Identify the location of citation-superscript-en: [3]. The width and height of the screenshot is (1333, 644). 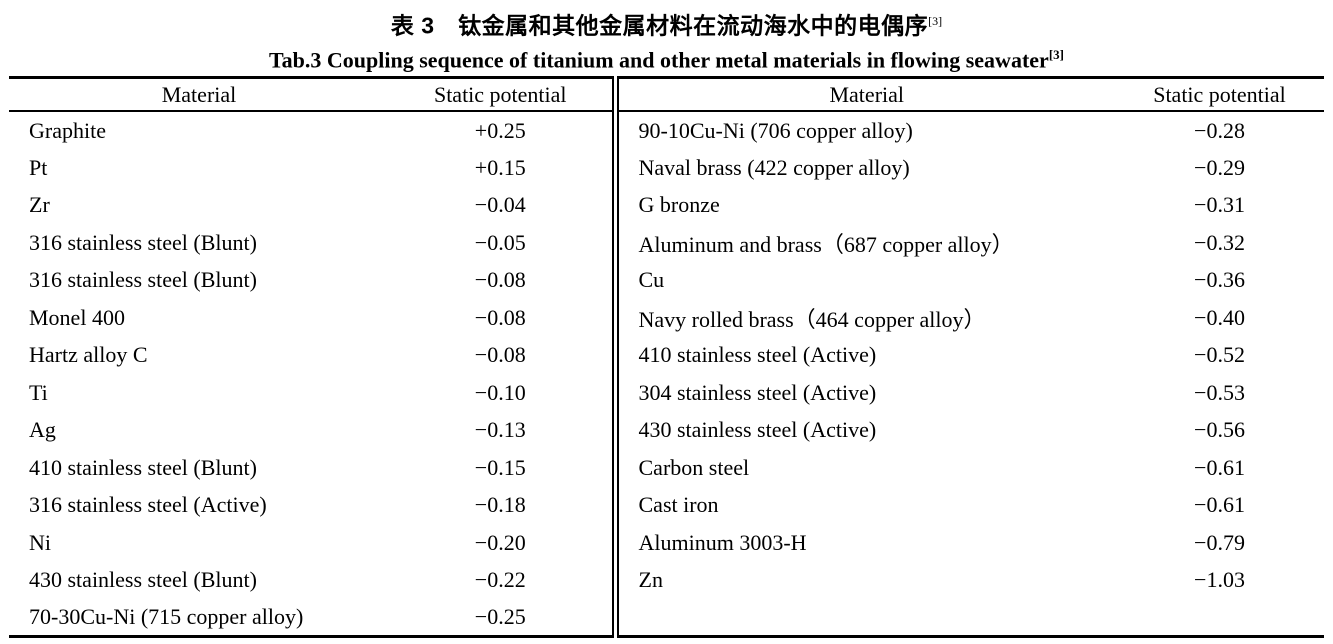
(1056, 54).